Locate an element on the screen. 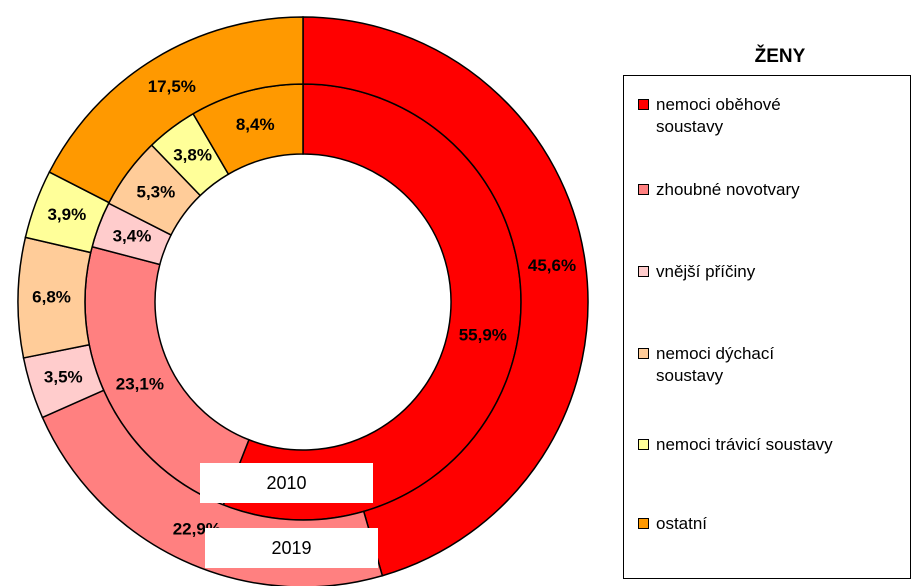 This screenshot has width=915, height=586. data-label: 5,3% is located at coordinates (155, 192).